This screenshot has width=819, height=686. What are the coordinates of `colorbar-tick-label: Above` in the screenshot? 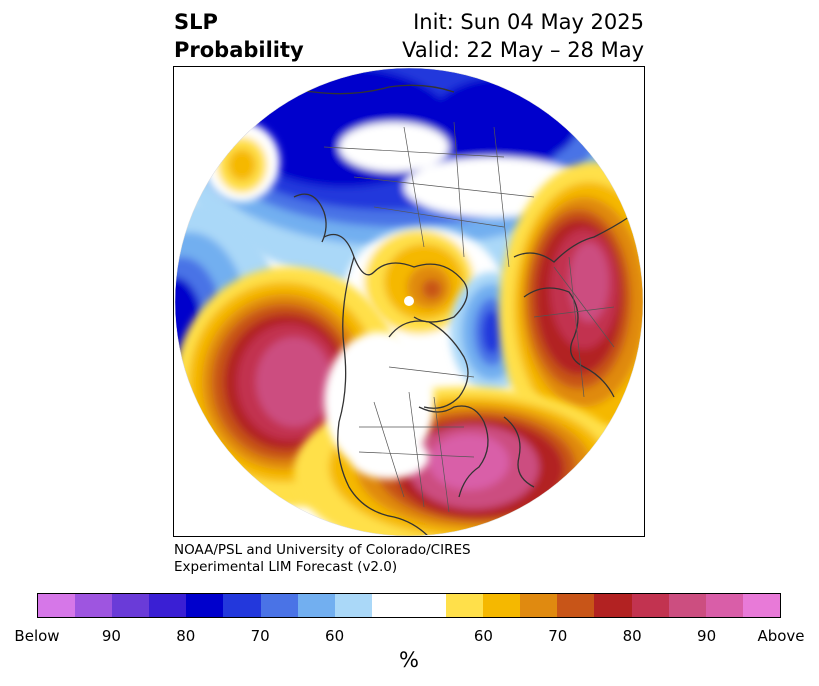 It's located at (781, 636).